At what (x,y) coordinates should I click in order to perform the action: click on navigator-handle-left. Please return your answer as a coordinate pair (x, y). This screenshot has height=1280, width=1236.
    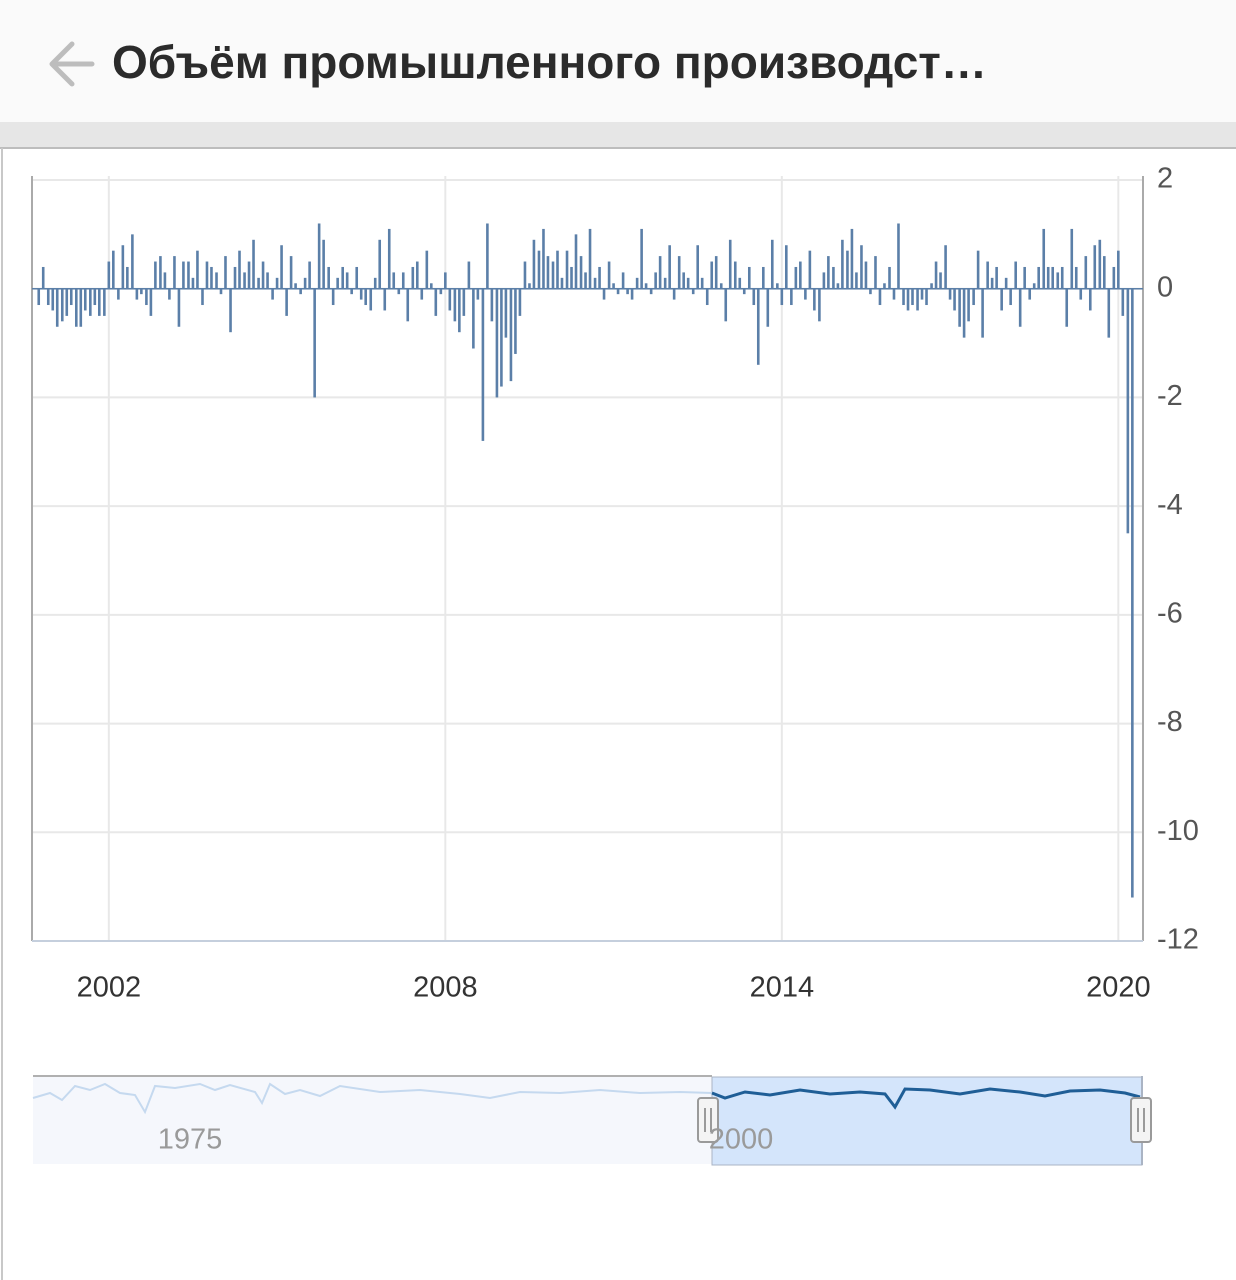
    Looking at the image, I should click on (708, 1120).